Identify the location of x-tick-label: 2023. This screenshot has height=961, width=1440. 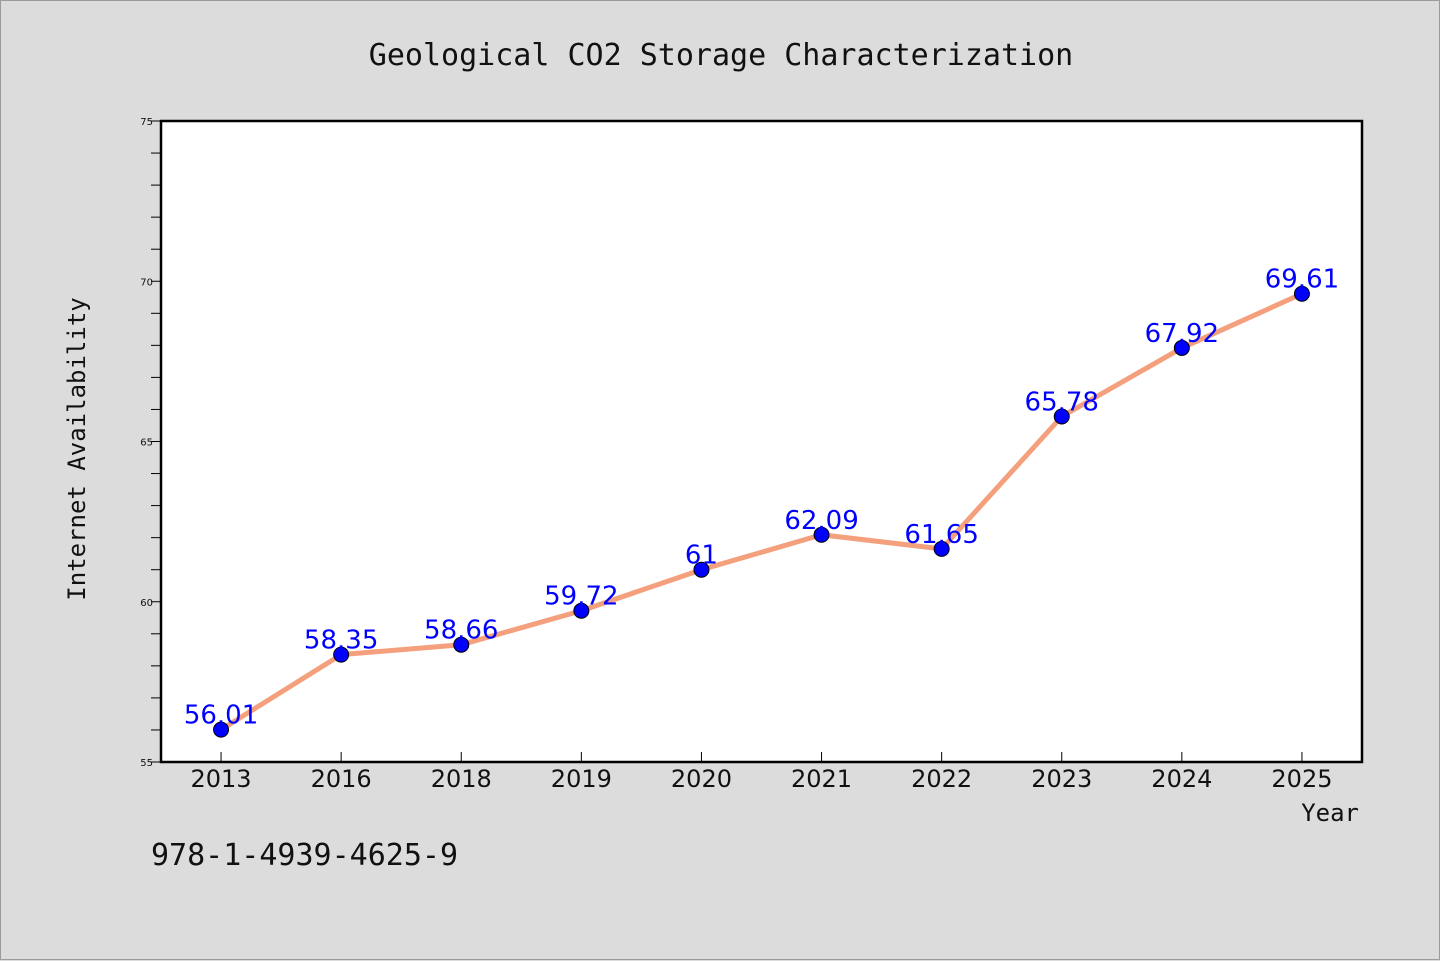
(1061, 779).